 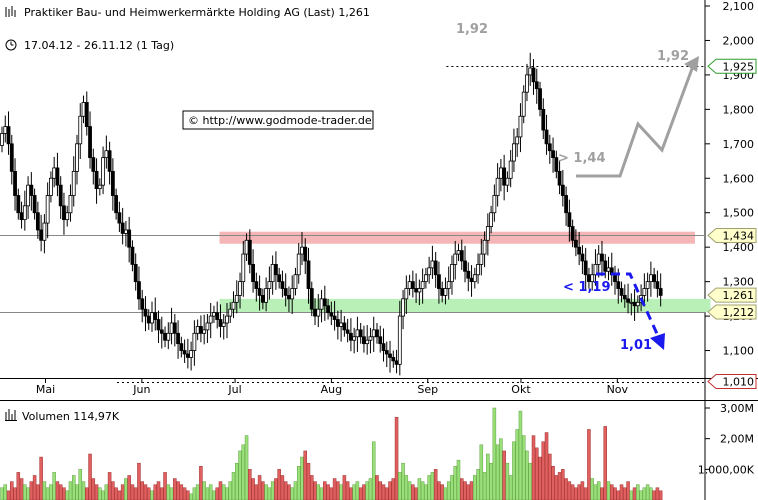 What do you see at coordinates (726, 469) in the screenshot?
I see `volume-y-tick-label: 1.000,00K` at bounding box center [726, 469].